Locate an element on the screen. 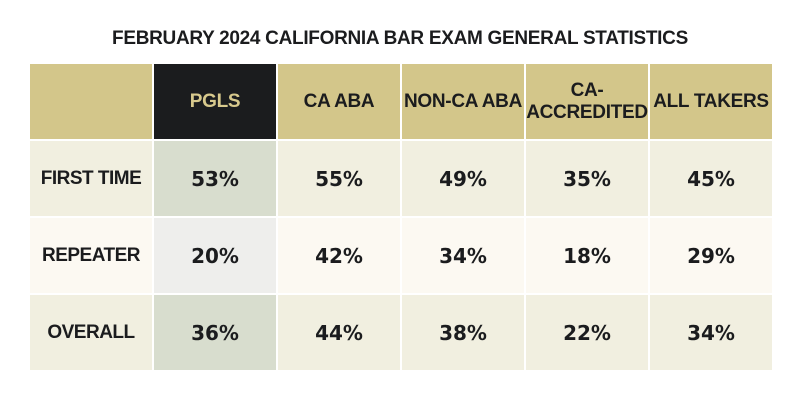  table-cell: 38% is located at coordinates (463, 332).